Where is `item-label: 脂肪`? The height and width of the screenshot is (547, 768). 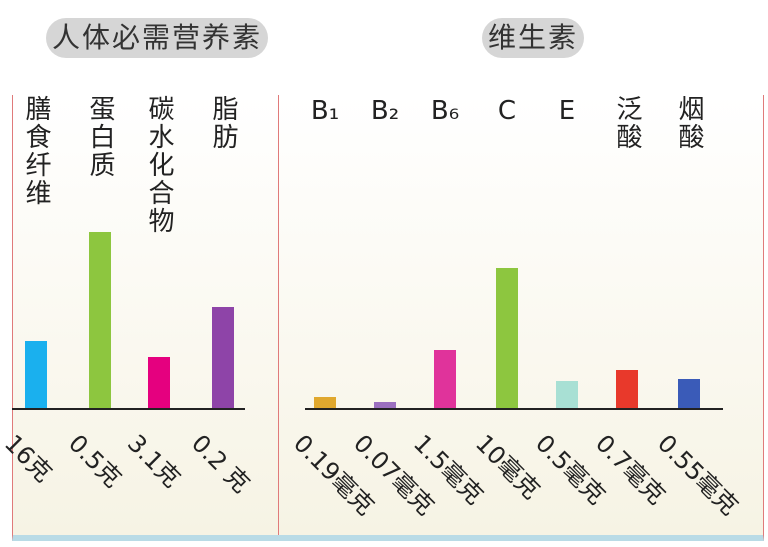 item-label: 脂肪 is located at coordinates (223, 123).